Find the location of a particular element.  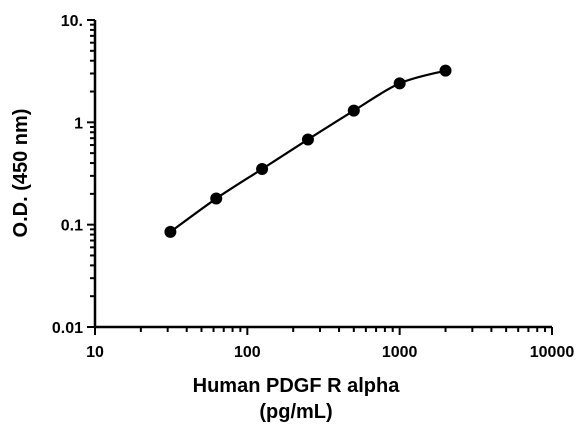

y-tick-label: 0.01 is located at coordinates (67, 328).